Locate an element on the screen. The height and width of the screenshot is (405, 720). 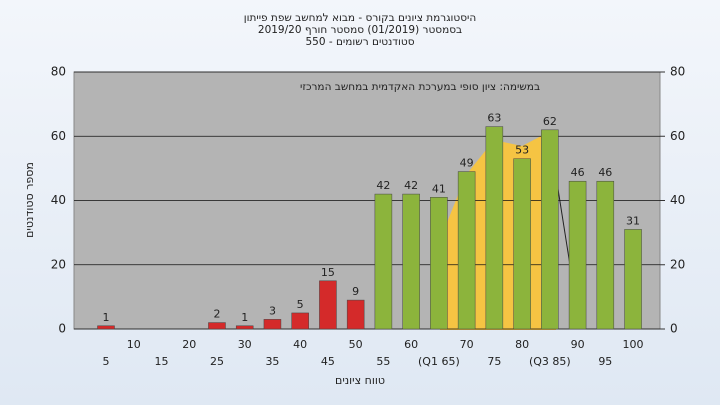
y-tick-label: 40 is located at coordinates (58, 200).